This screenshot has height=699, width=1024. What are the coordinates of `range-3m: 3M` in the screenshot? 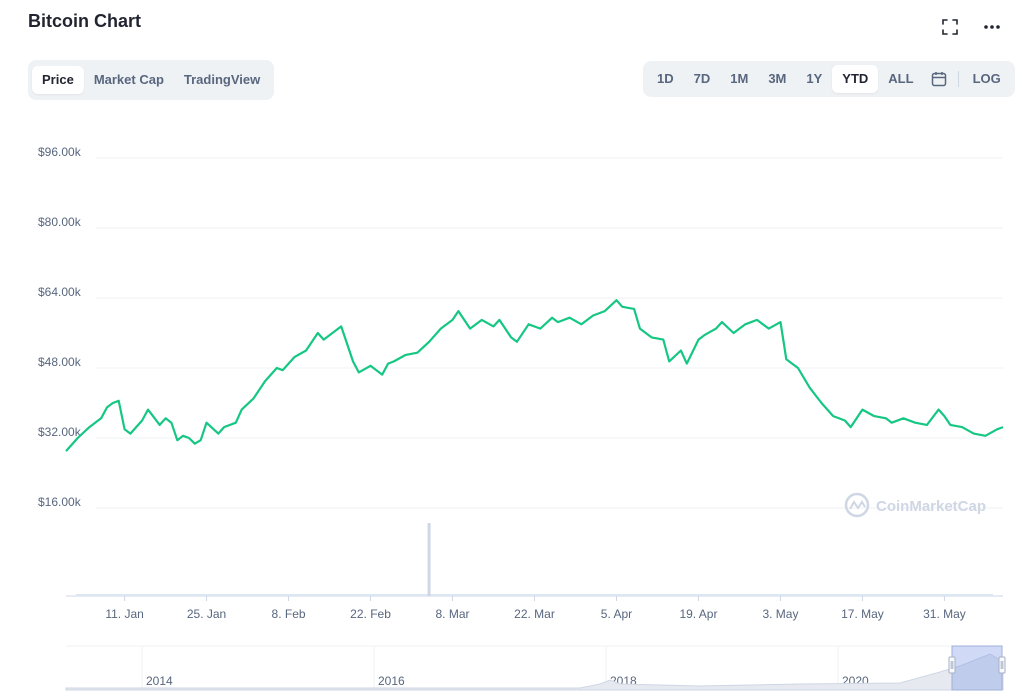 It's located at (777, 78).